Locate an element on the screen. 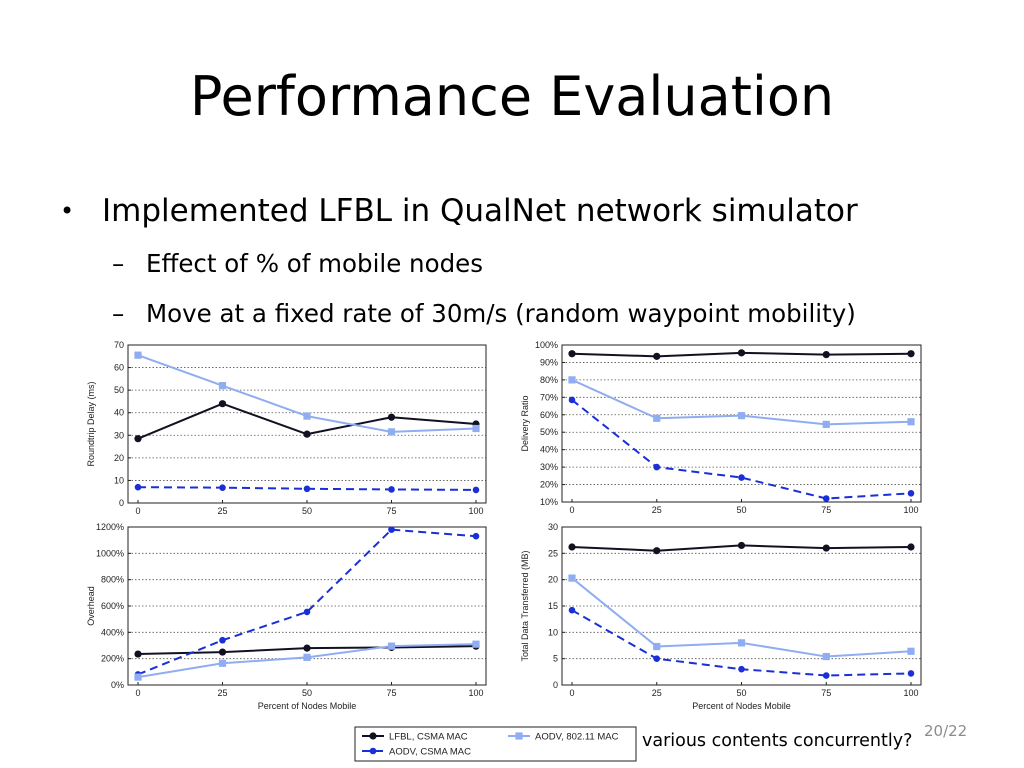 The image size is (1024, 768). y-tick-label: 800% is located at coordinates (112, 580).